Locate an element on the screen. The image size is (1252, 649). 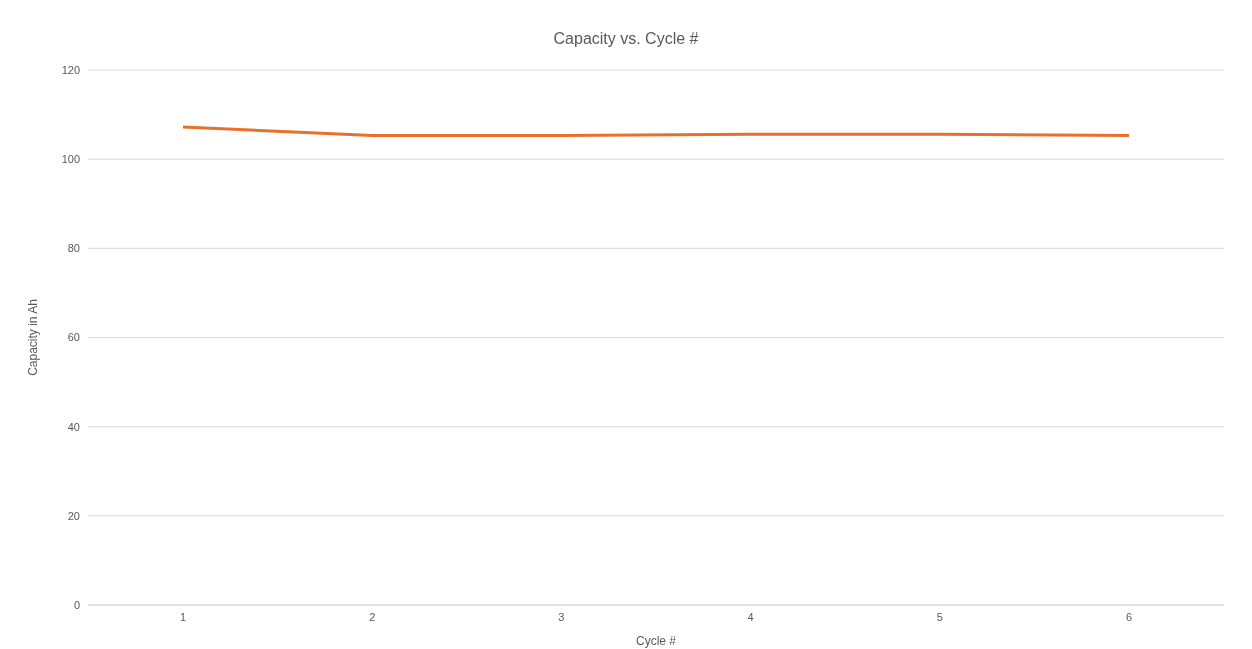
y-tick-label: 120 is located at coordinates (70, 69).